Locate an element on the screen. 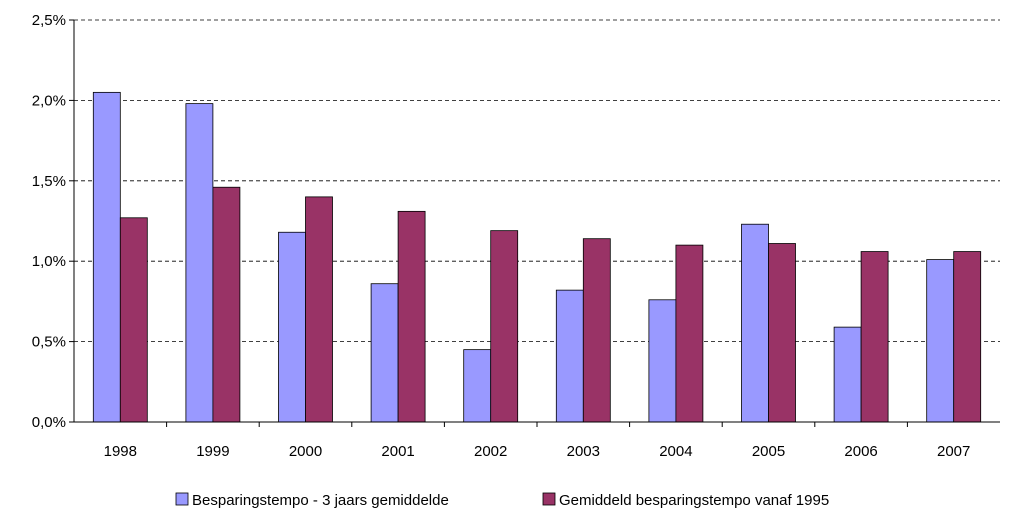  bar-series-2-1999 is located at coordinates (226, 304).